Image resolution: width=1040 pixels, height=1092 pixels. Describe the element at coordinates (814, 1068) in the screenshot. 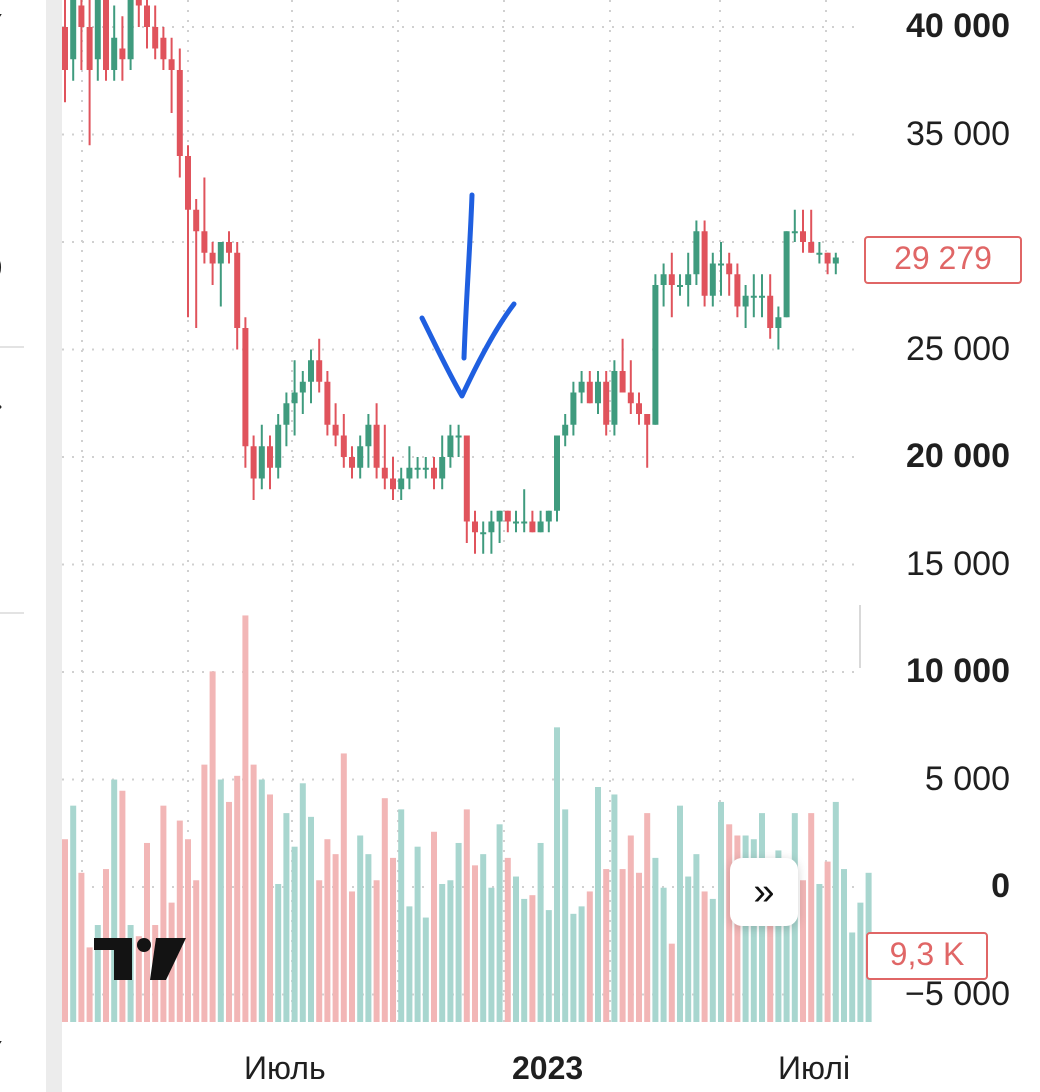

I see `time-label-july-next: Июлі` at that location.